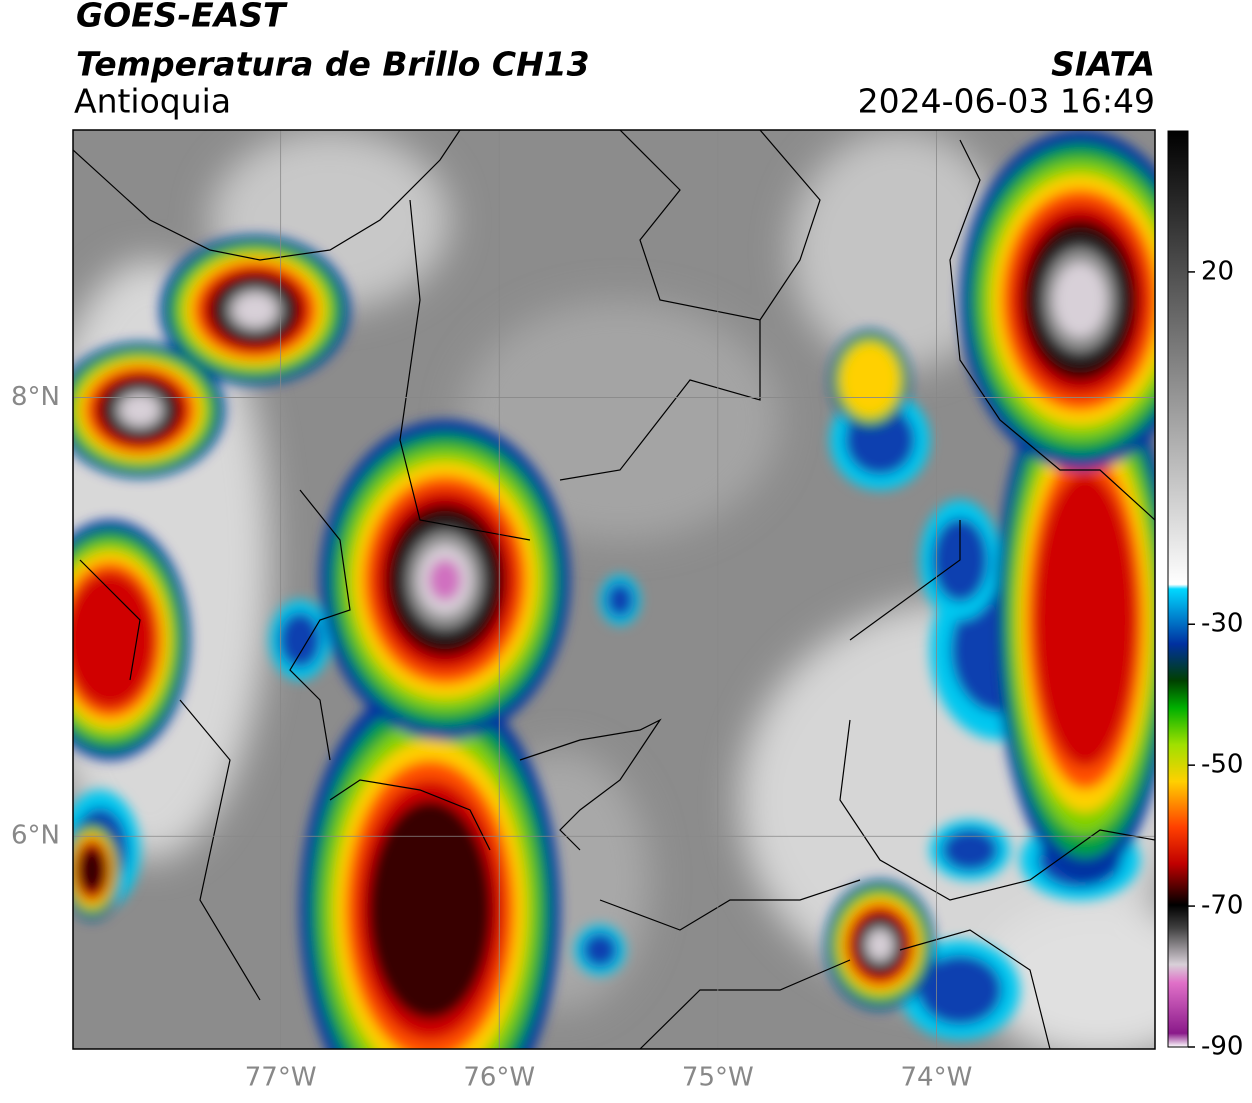 The height and width of the screenshot is (1103, 1252). What do you see at coordinates (1222, 906) in the screenshot?
I see `colorbar-tick-label: -70` at bounding box center [1222, 906].